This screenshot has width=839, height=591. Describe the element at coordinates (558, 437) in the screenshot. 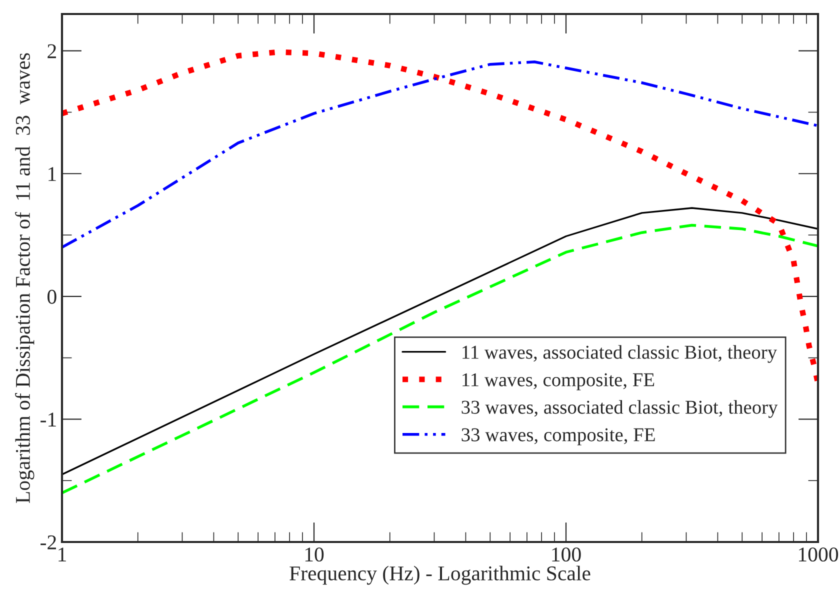

I see `legend-label: 33 waves, composite, FE` at that location.